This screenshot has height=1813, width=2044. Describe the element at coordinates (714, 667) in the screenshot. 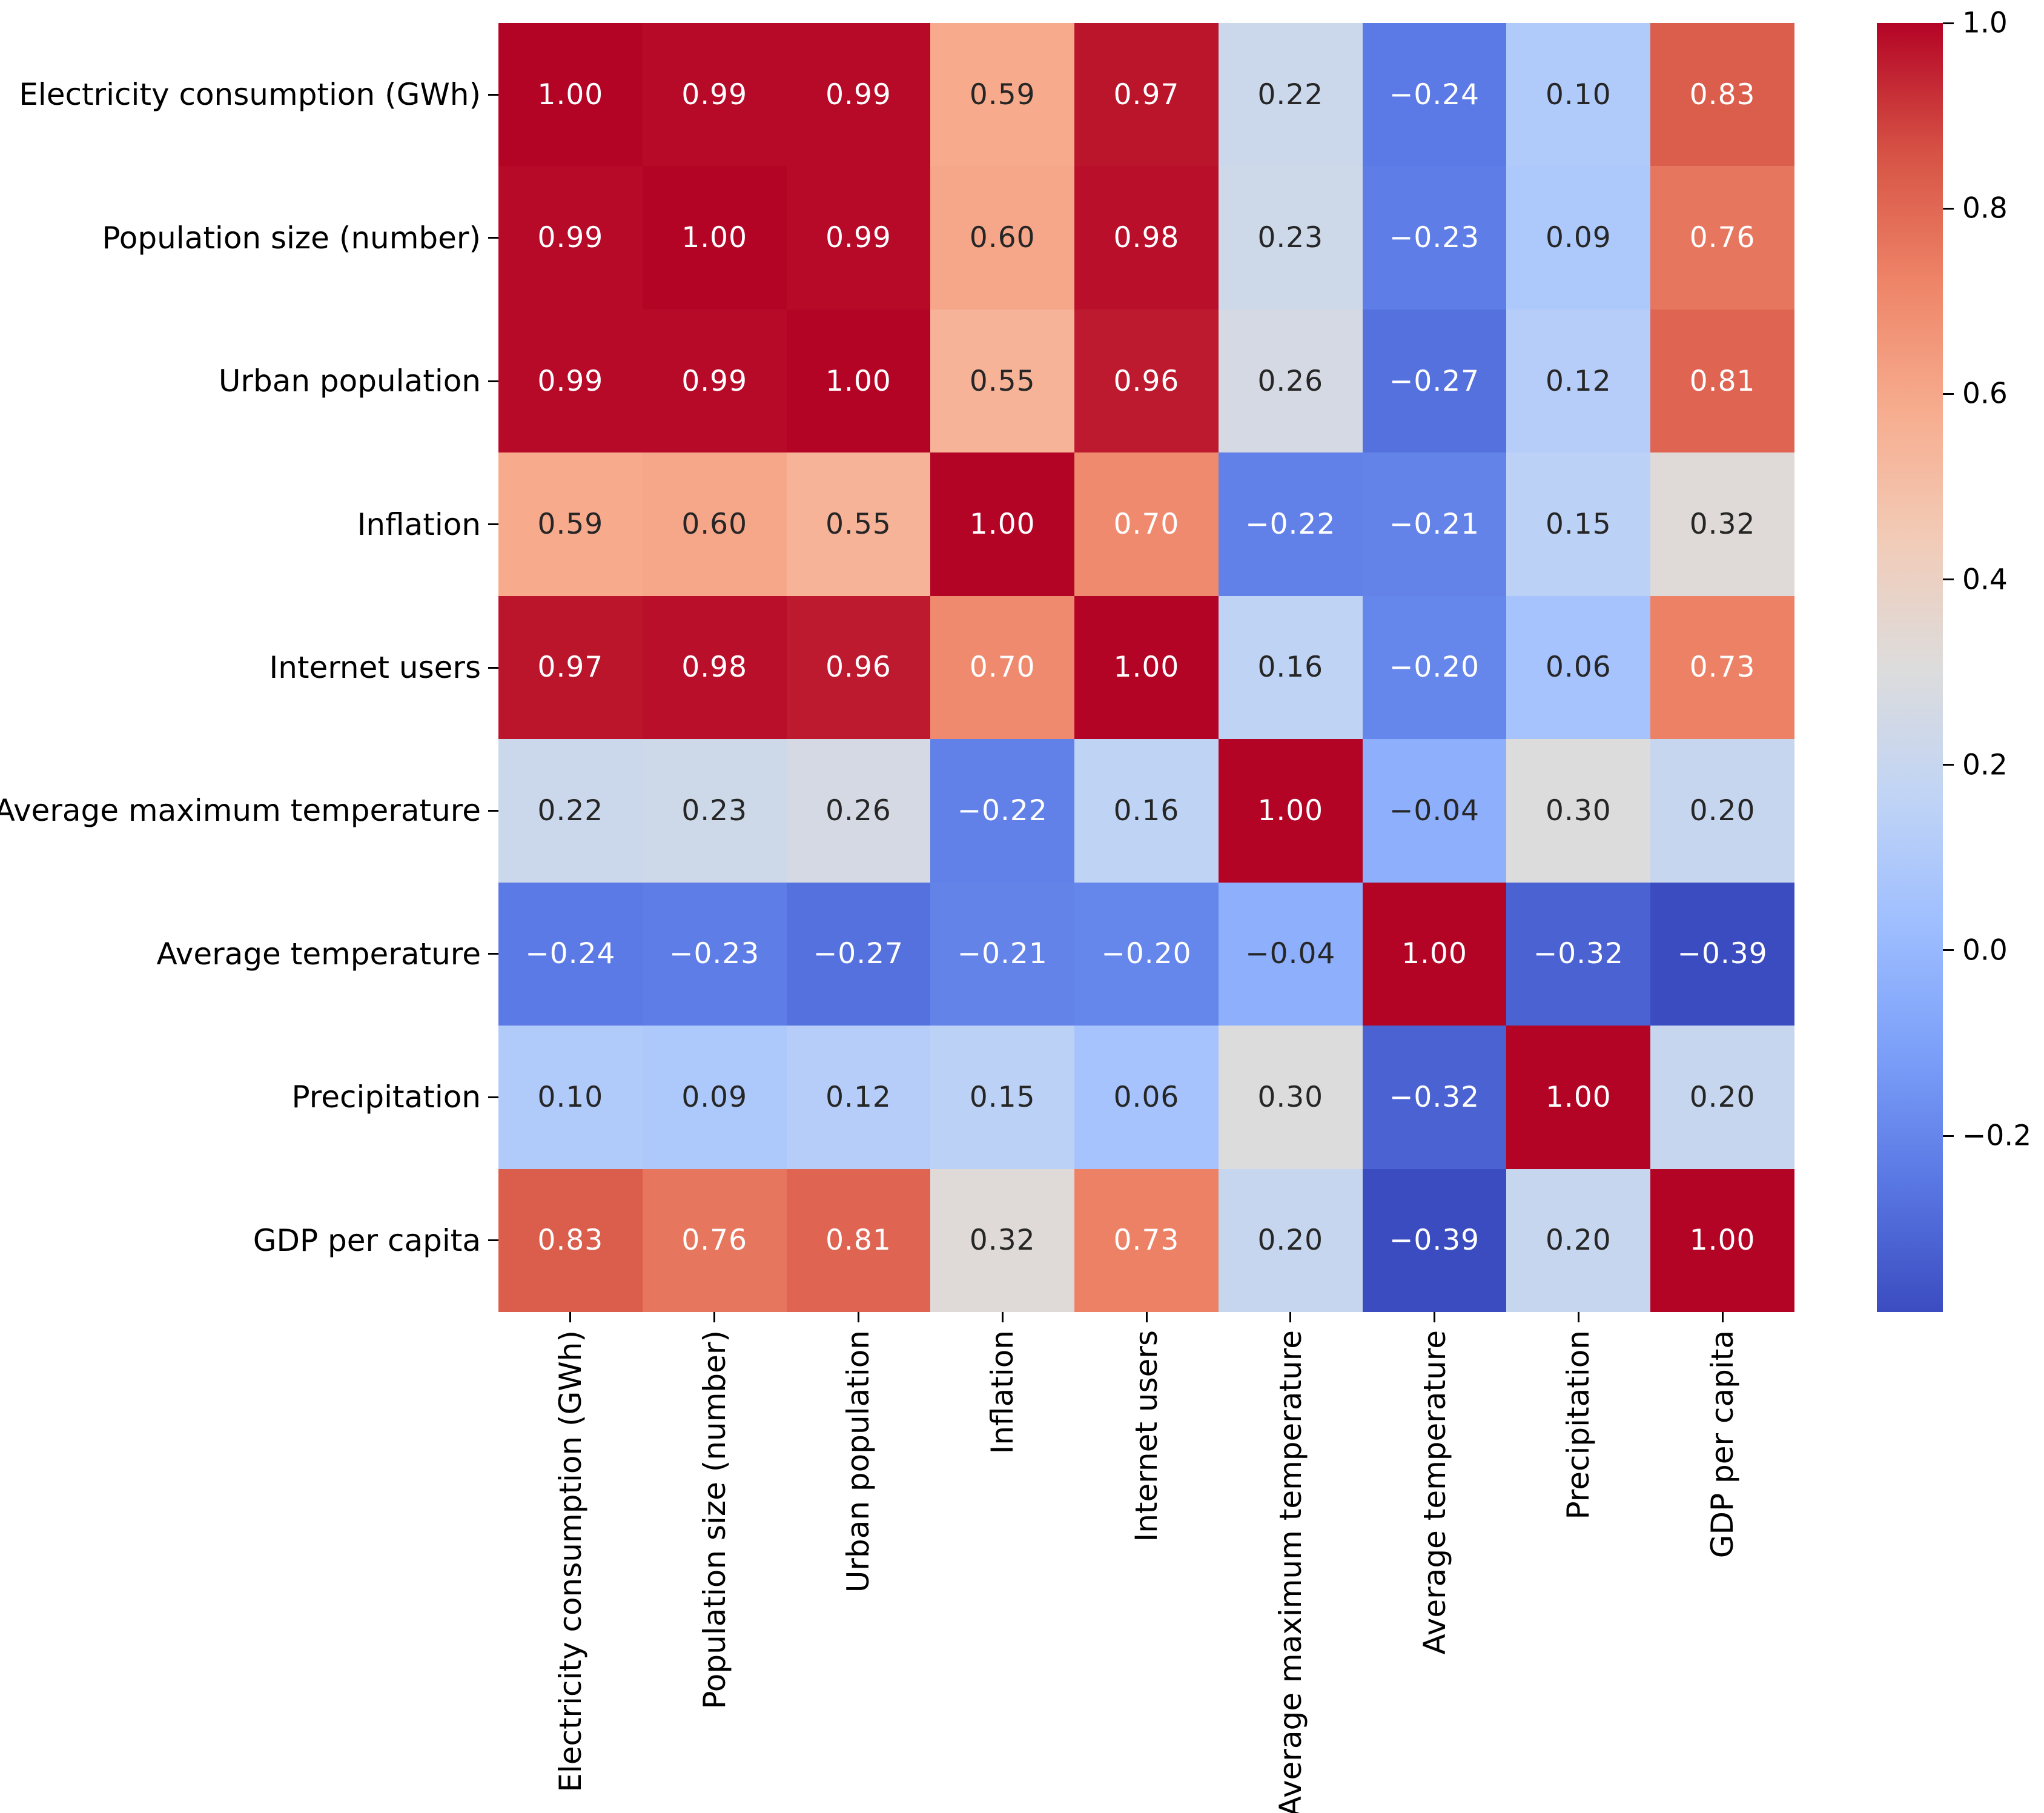

I see `heatmap-cell: 0.98` at that location.